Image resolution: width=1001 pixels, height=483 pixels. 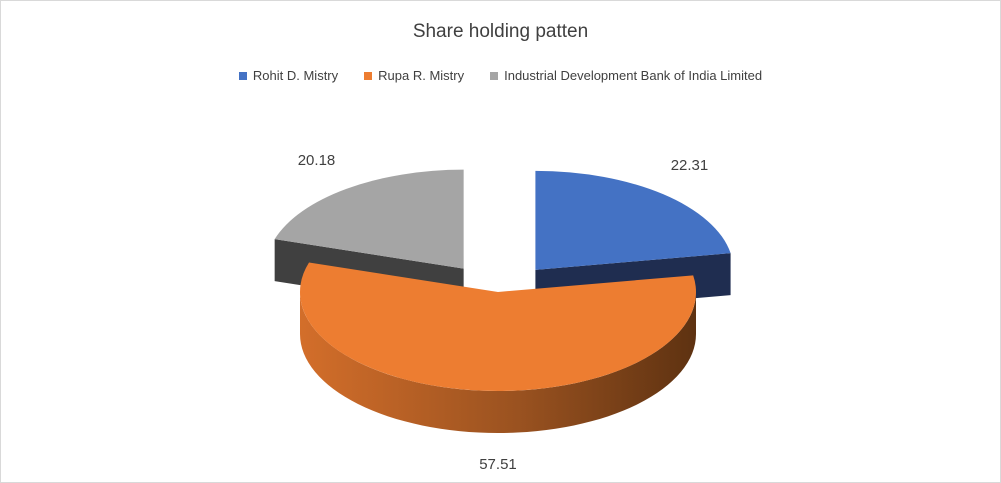 I want to click on chart-title: Share holding patten, so click(x=500, y=31).